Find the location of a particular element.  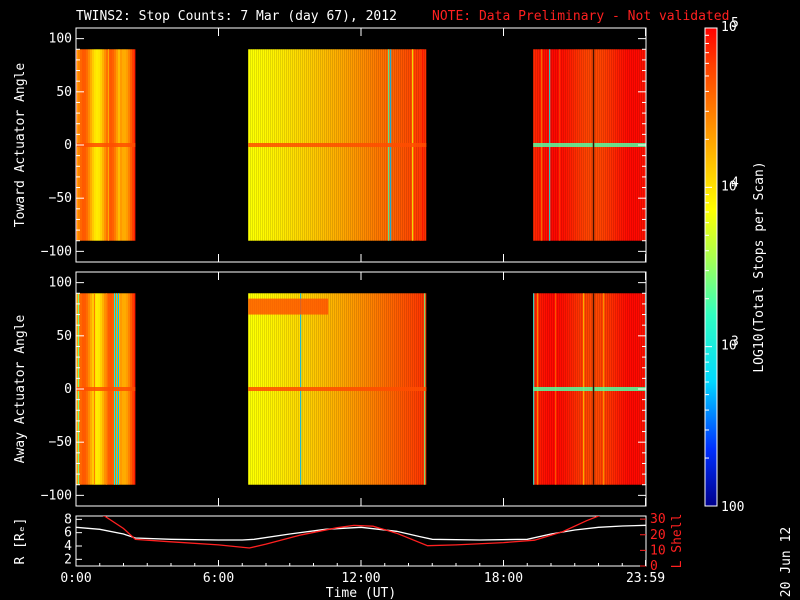

colorbar-tick-label: 100 is located at coordinates (732, 507).